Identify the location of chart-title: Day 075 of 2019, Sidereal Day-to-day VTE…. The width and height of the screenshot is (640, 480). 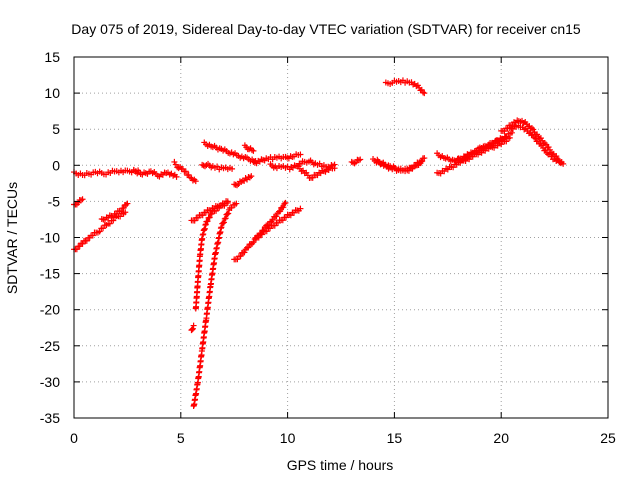
(326, 29).